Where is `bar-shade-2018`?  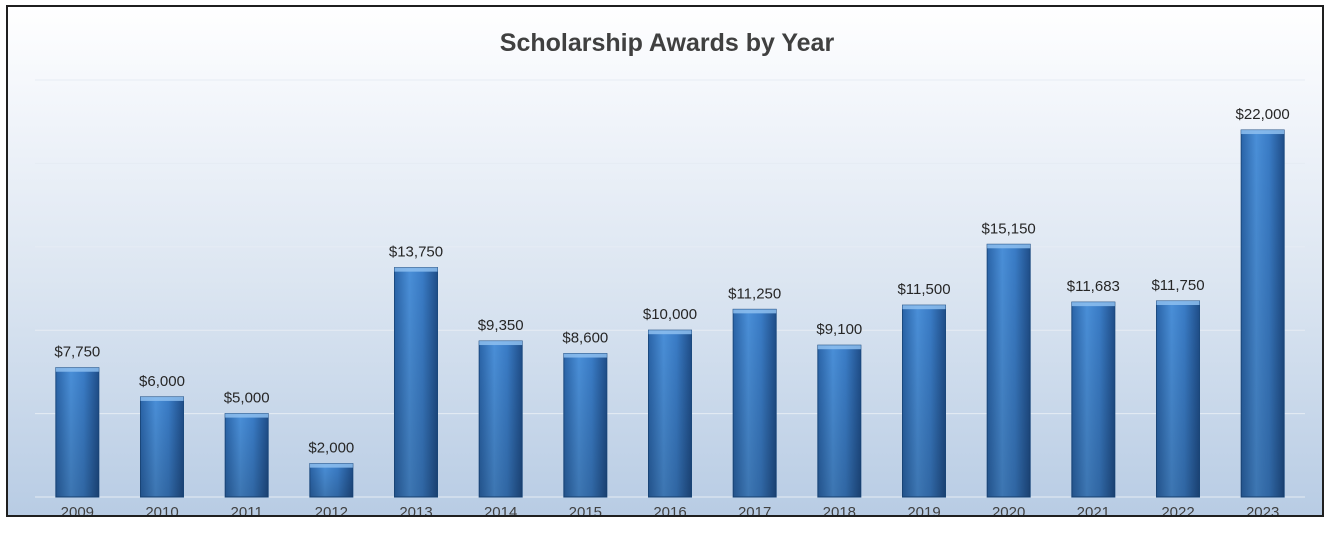 bar-shade-2018 is located at coordinates (839, 421).